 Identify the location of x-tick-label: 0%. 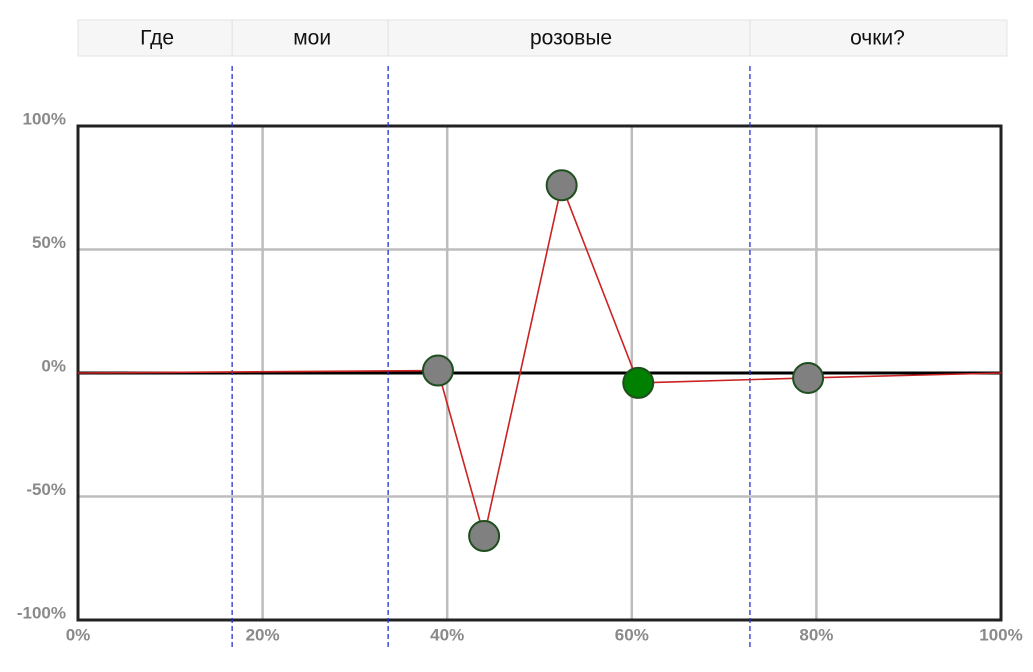
(78, 634).